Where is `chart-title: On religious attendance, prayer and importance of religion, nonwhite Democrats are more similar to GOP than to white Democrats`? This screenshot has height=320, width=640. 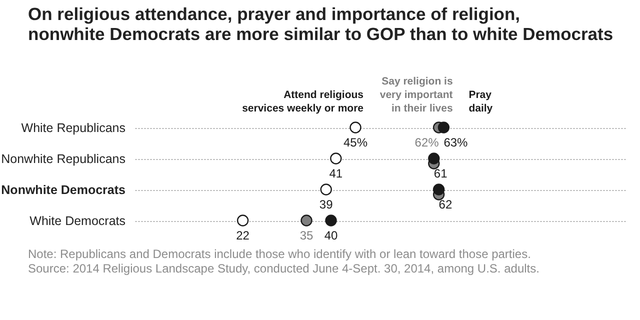 chart-title: On religious attendance, prayer and importance of religion, nonwhite Democrats are more similar to GOP than to white Democrats is located at coordinates (321, 24).